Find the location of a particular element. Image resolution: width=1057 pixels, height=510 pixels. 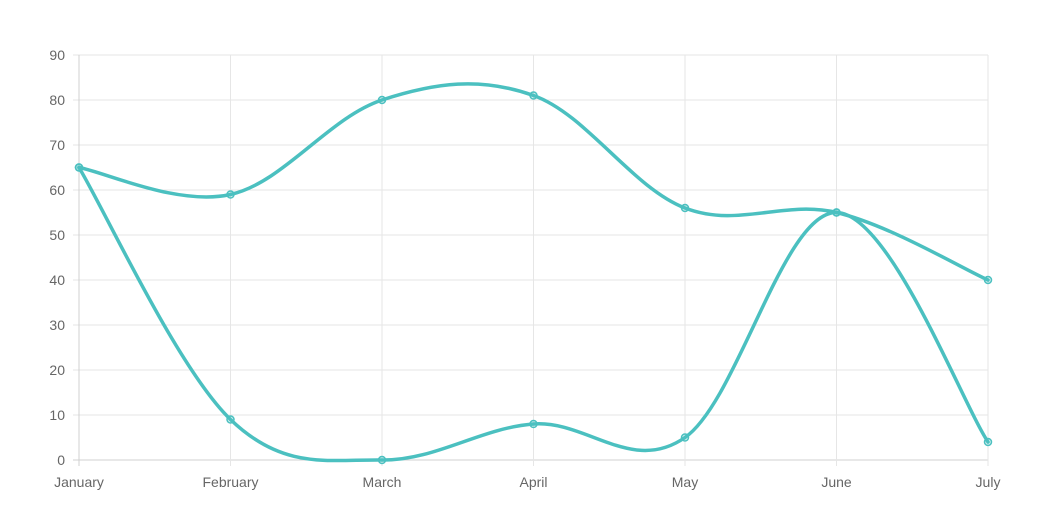

y-tick-label: 40 is located at coordinates (57, 280).